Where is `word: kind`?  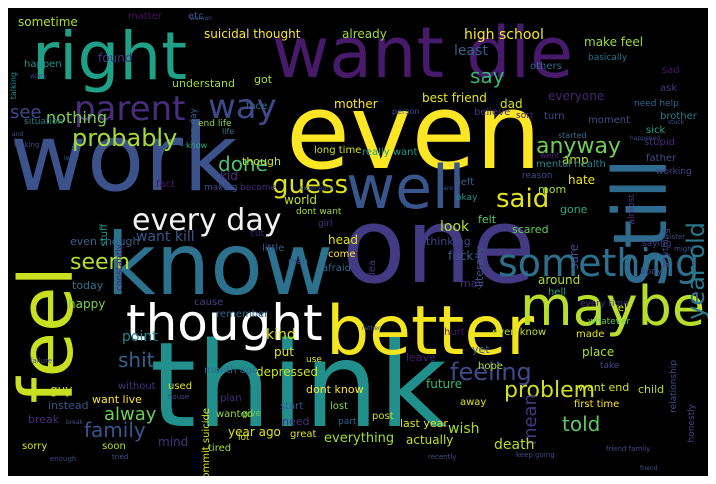 word: kind is located at coordinates (281, 335).